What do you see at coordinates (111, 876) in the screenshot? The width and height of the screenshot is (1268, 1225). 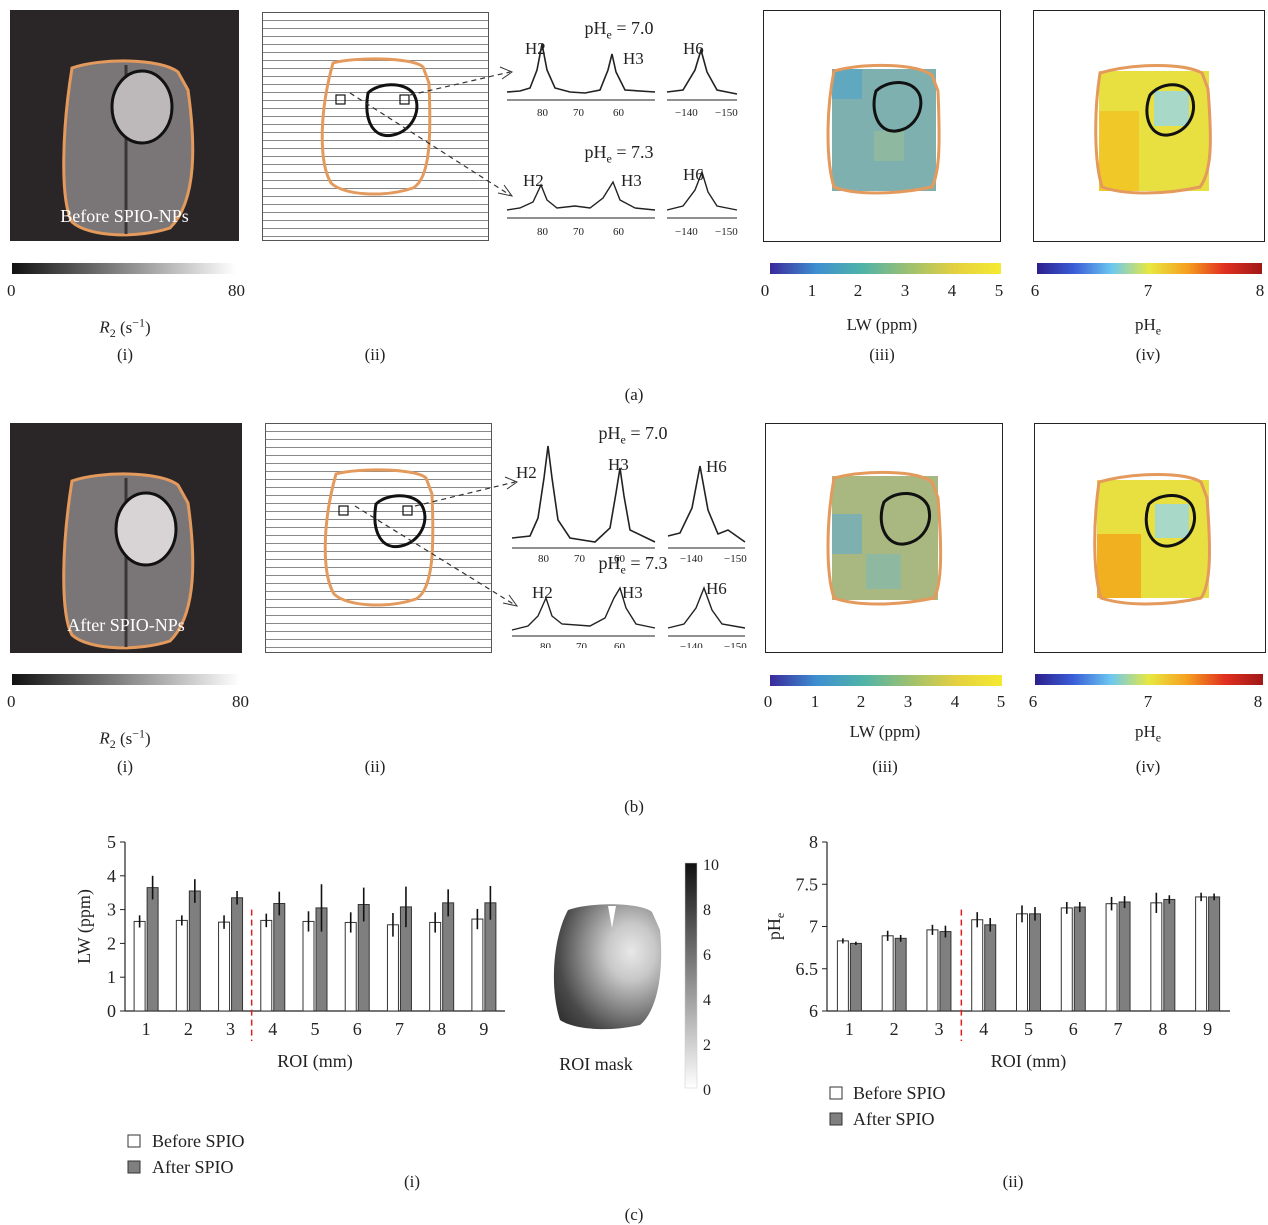 I see `y-tick-label: 4` at bounding box center [111, 876].